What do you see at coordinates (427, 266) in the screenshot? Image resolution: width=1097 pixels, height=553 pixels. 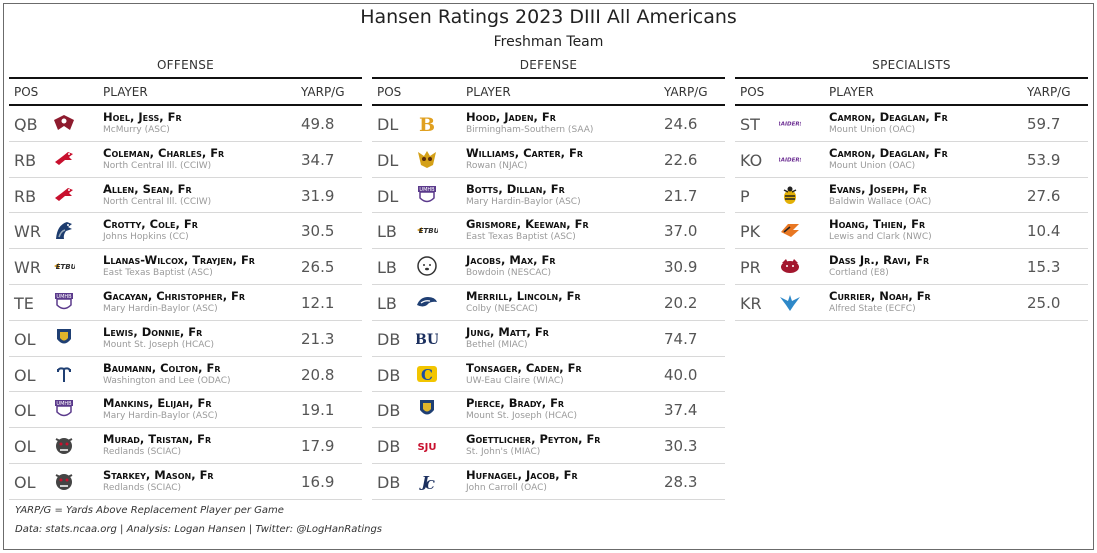 I see `polar-bear-logo` at bounding box center [427, 266].